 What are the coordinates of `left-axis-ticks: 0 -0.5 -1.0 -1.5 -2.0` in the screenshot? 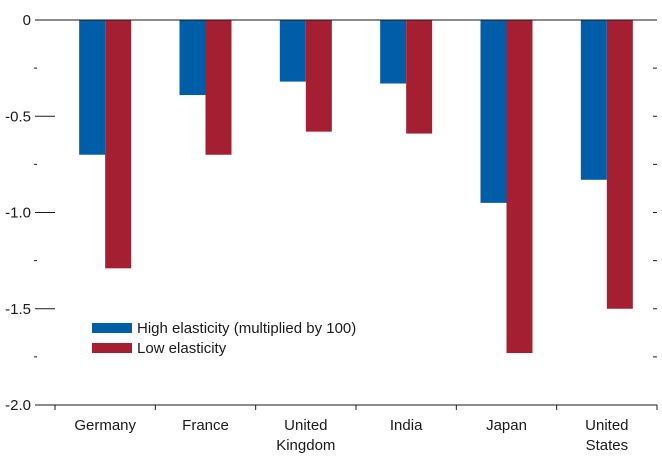 It's located at (30, 213).